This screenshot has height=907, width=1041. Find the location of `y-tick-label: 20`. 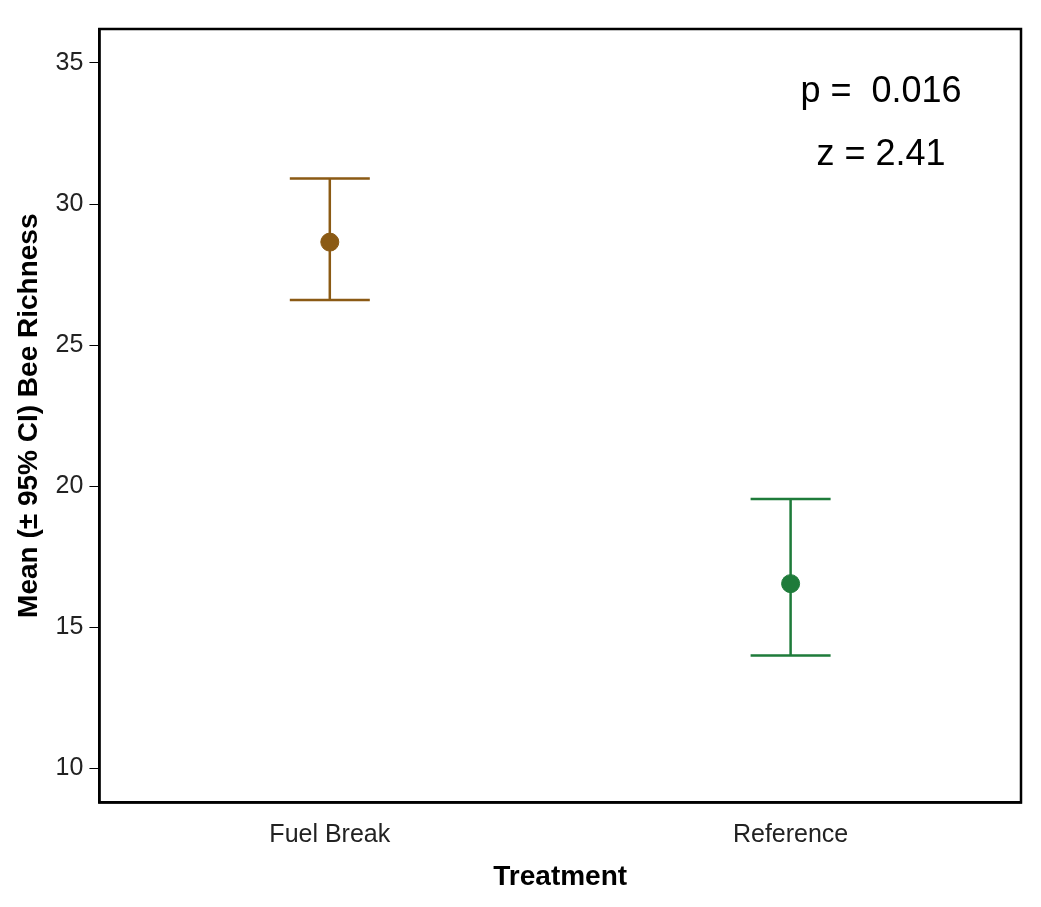

y-tick-label: 20 is located at coordinates (69, 484).